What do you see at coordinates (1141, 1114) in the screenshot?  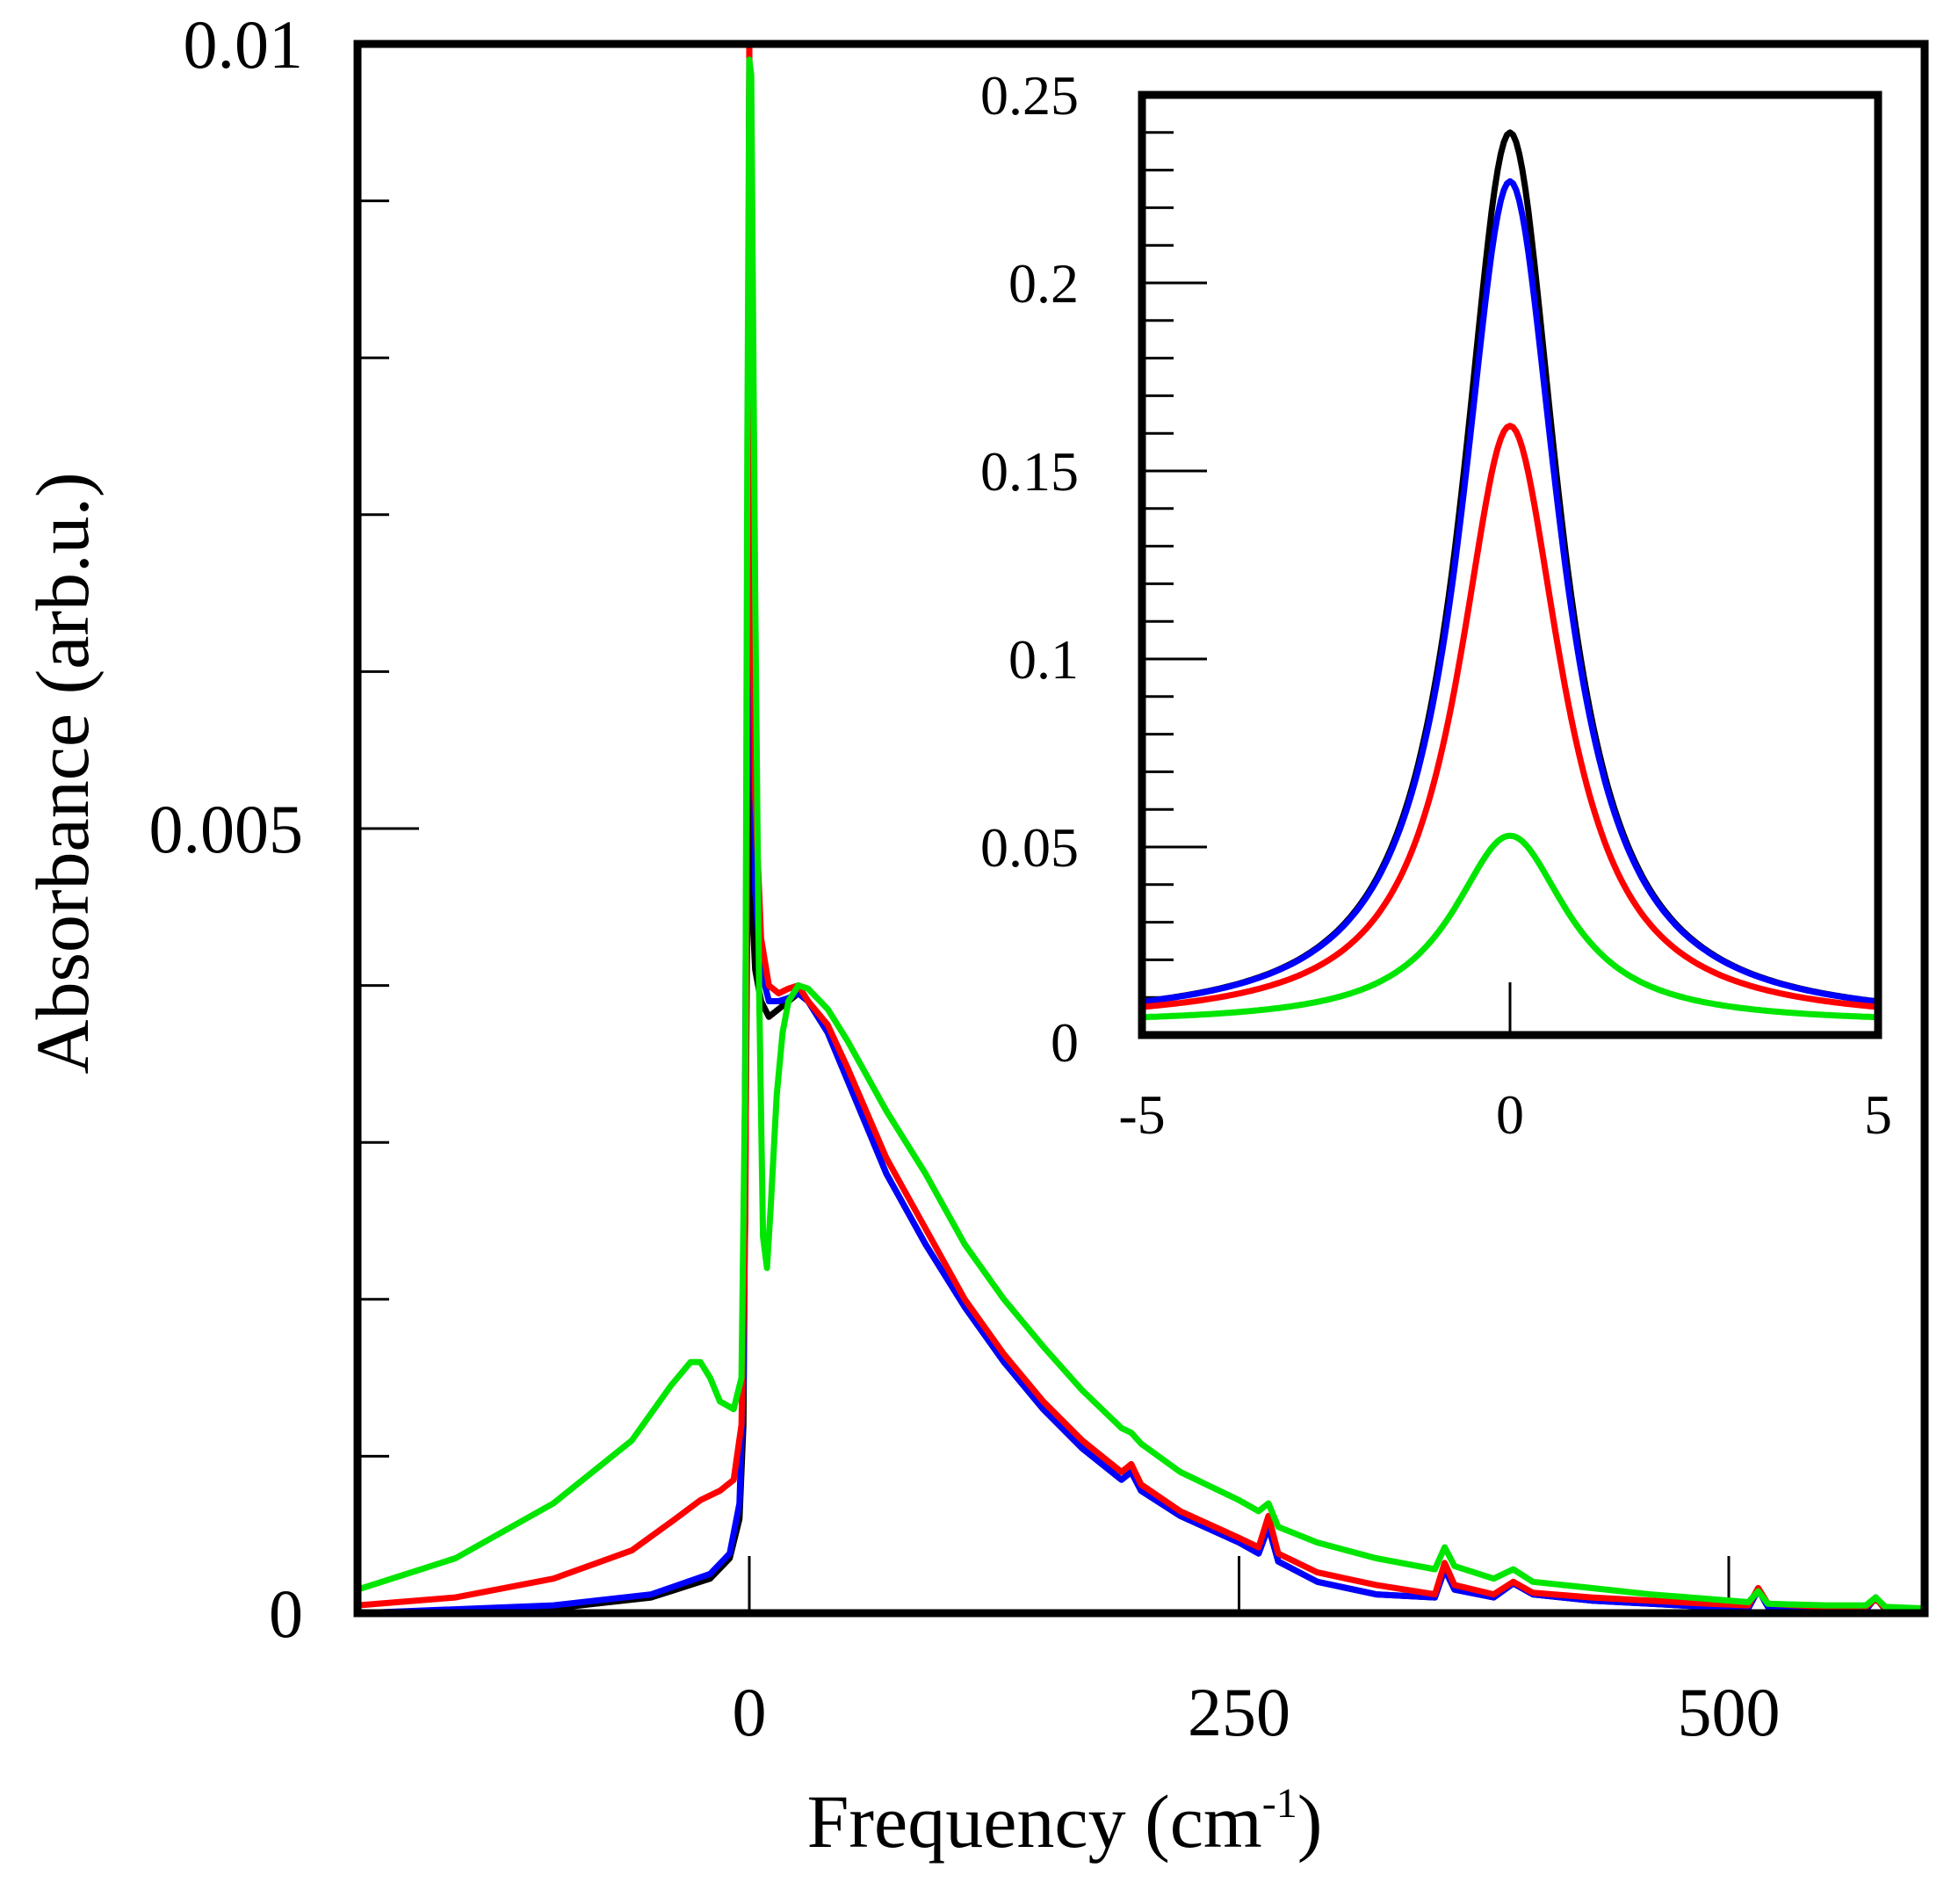 I see `inset-x-tick-label: -5` at bounding box center [1141, 1114].